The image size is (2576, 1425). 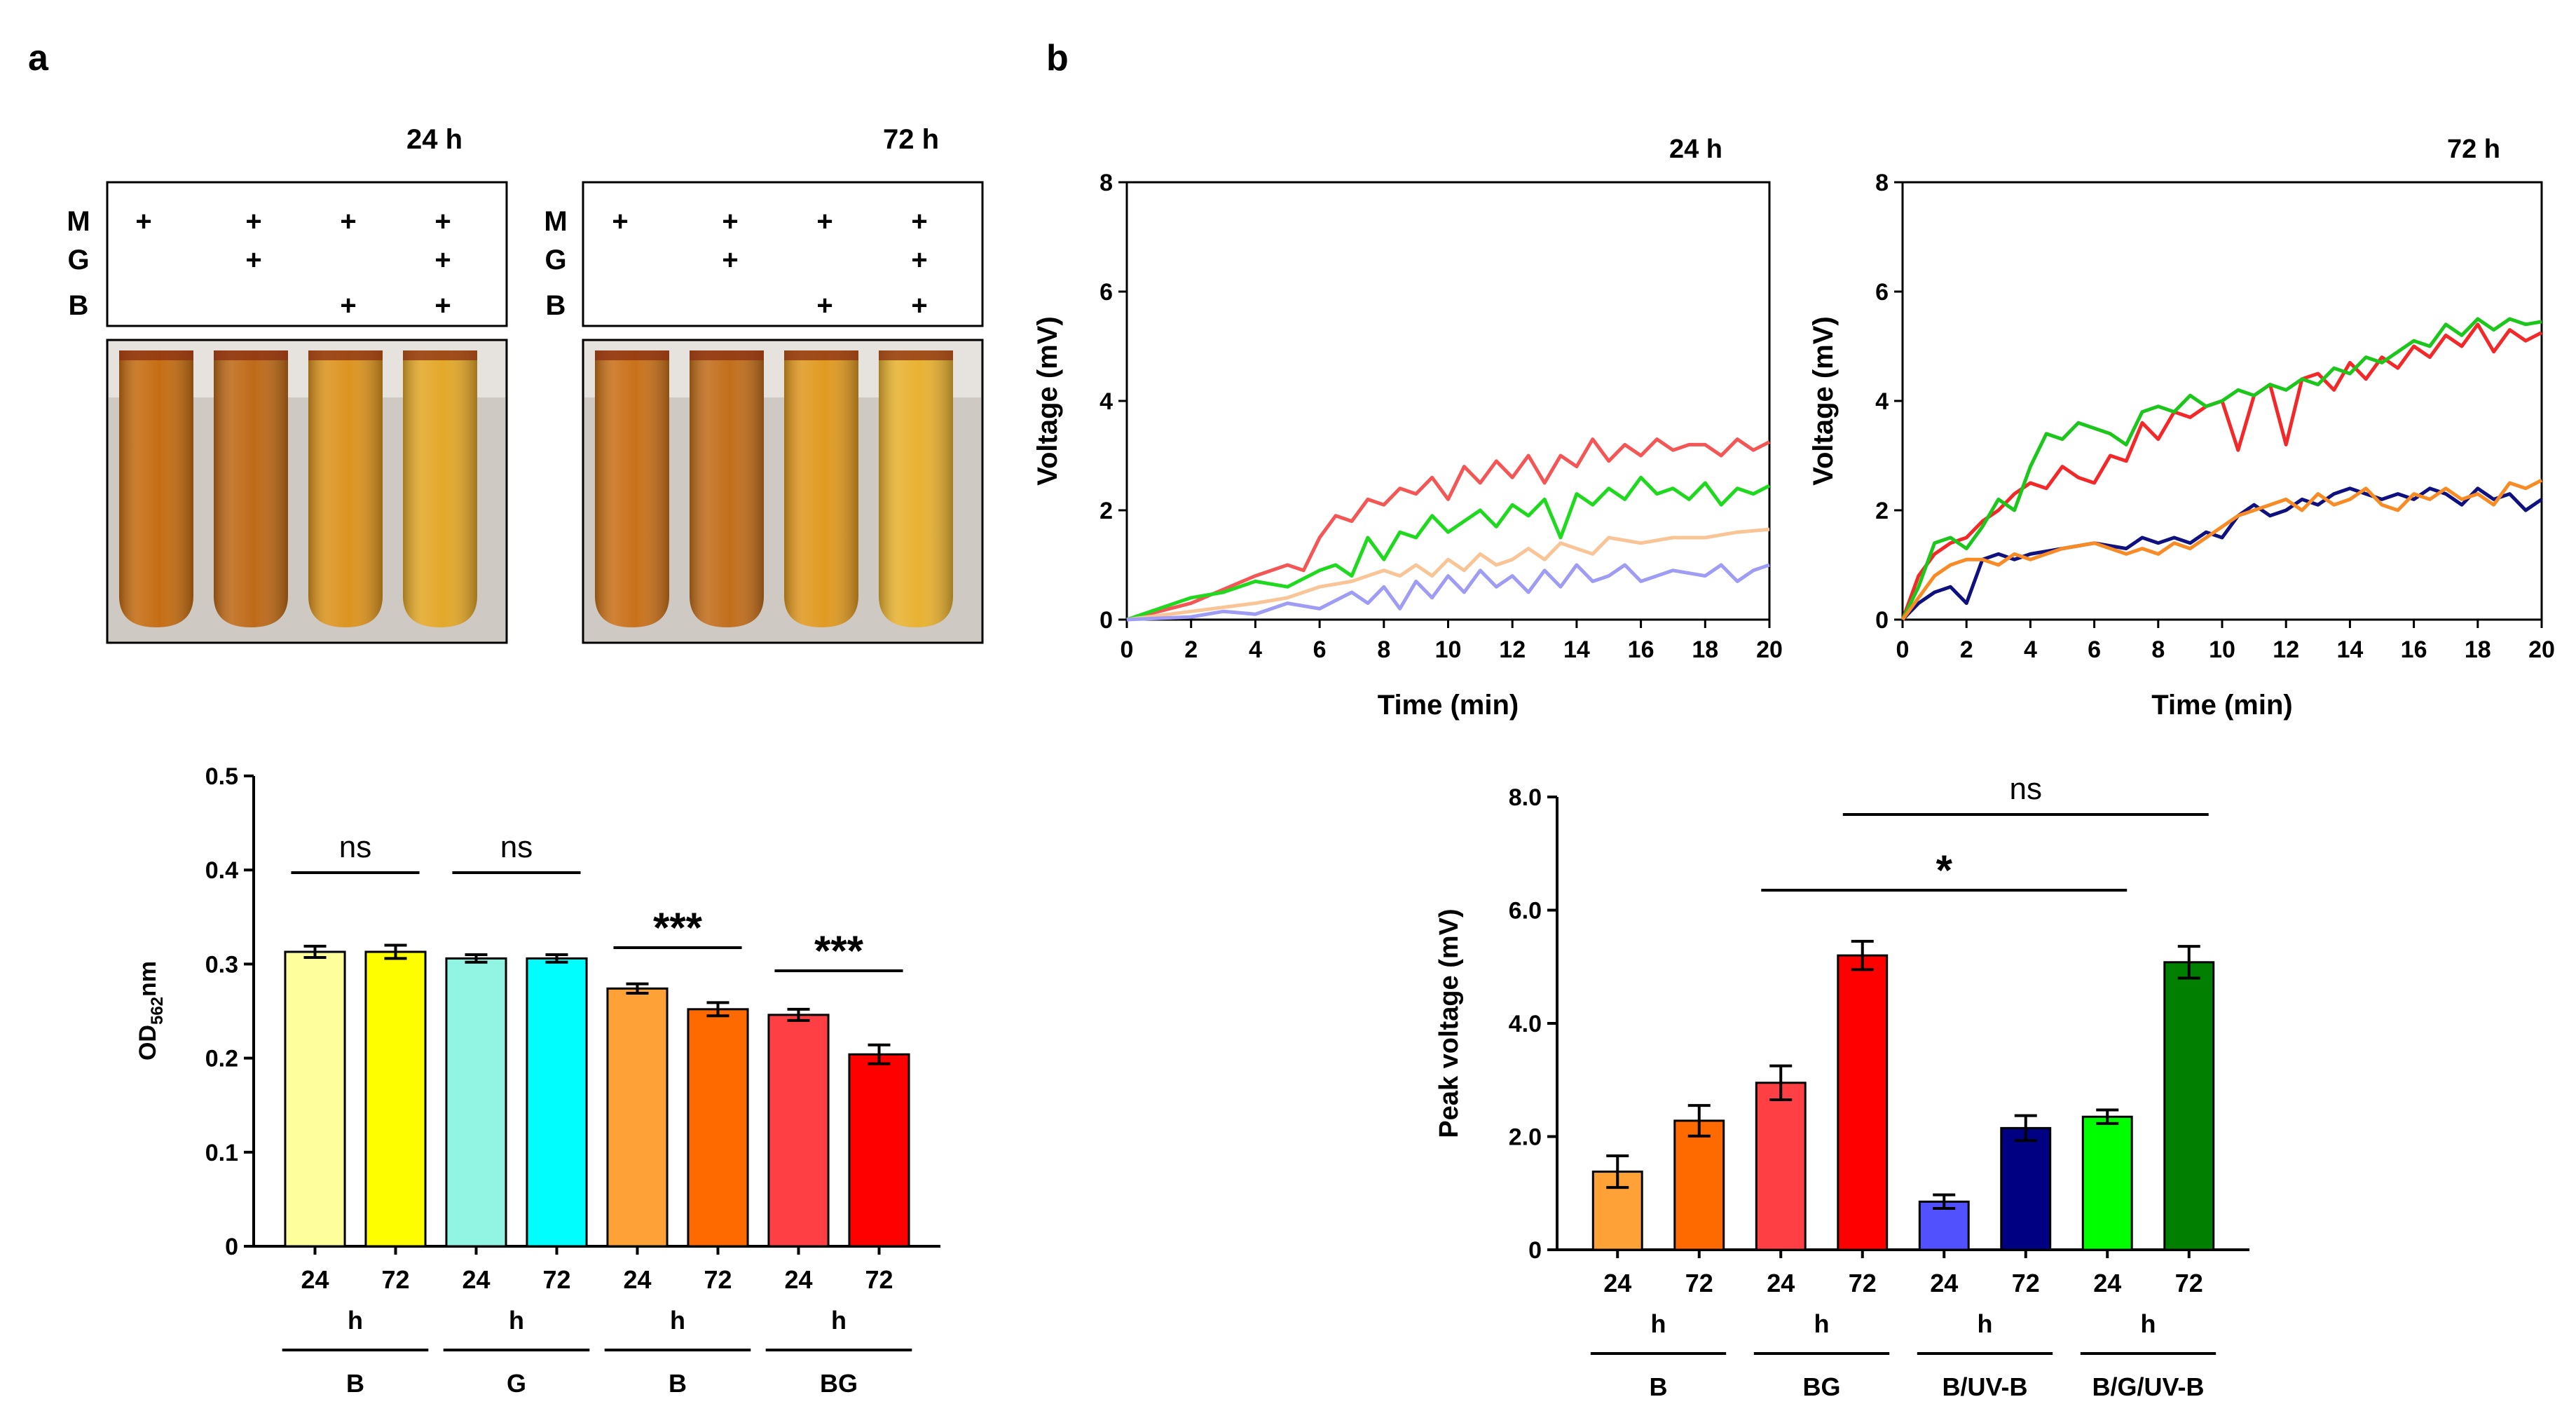 What do you see at coordinates (556, 305) in the screenshot?
I see `row-label-b-72h: B` at bounding box center [556, 305].